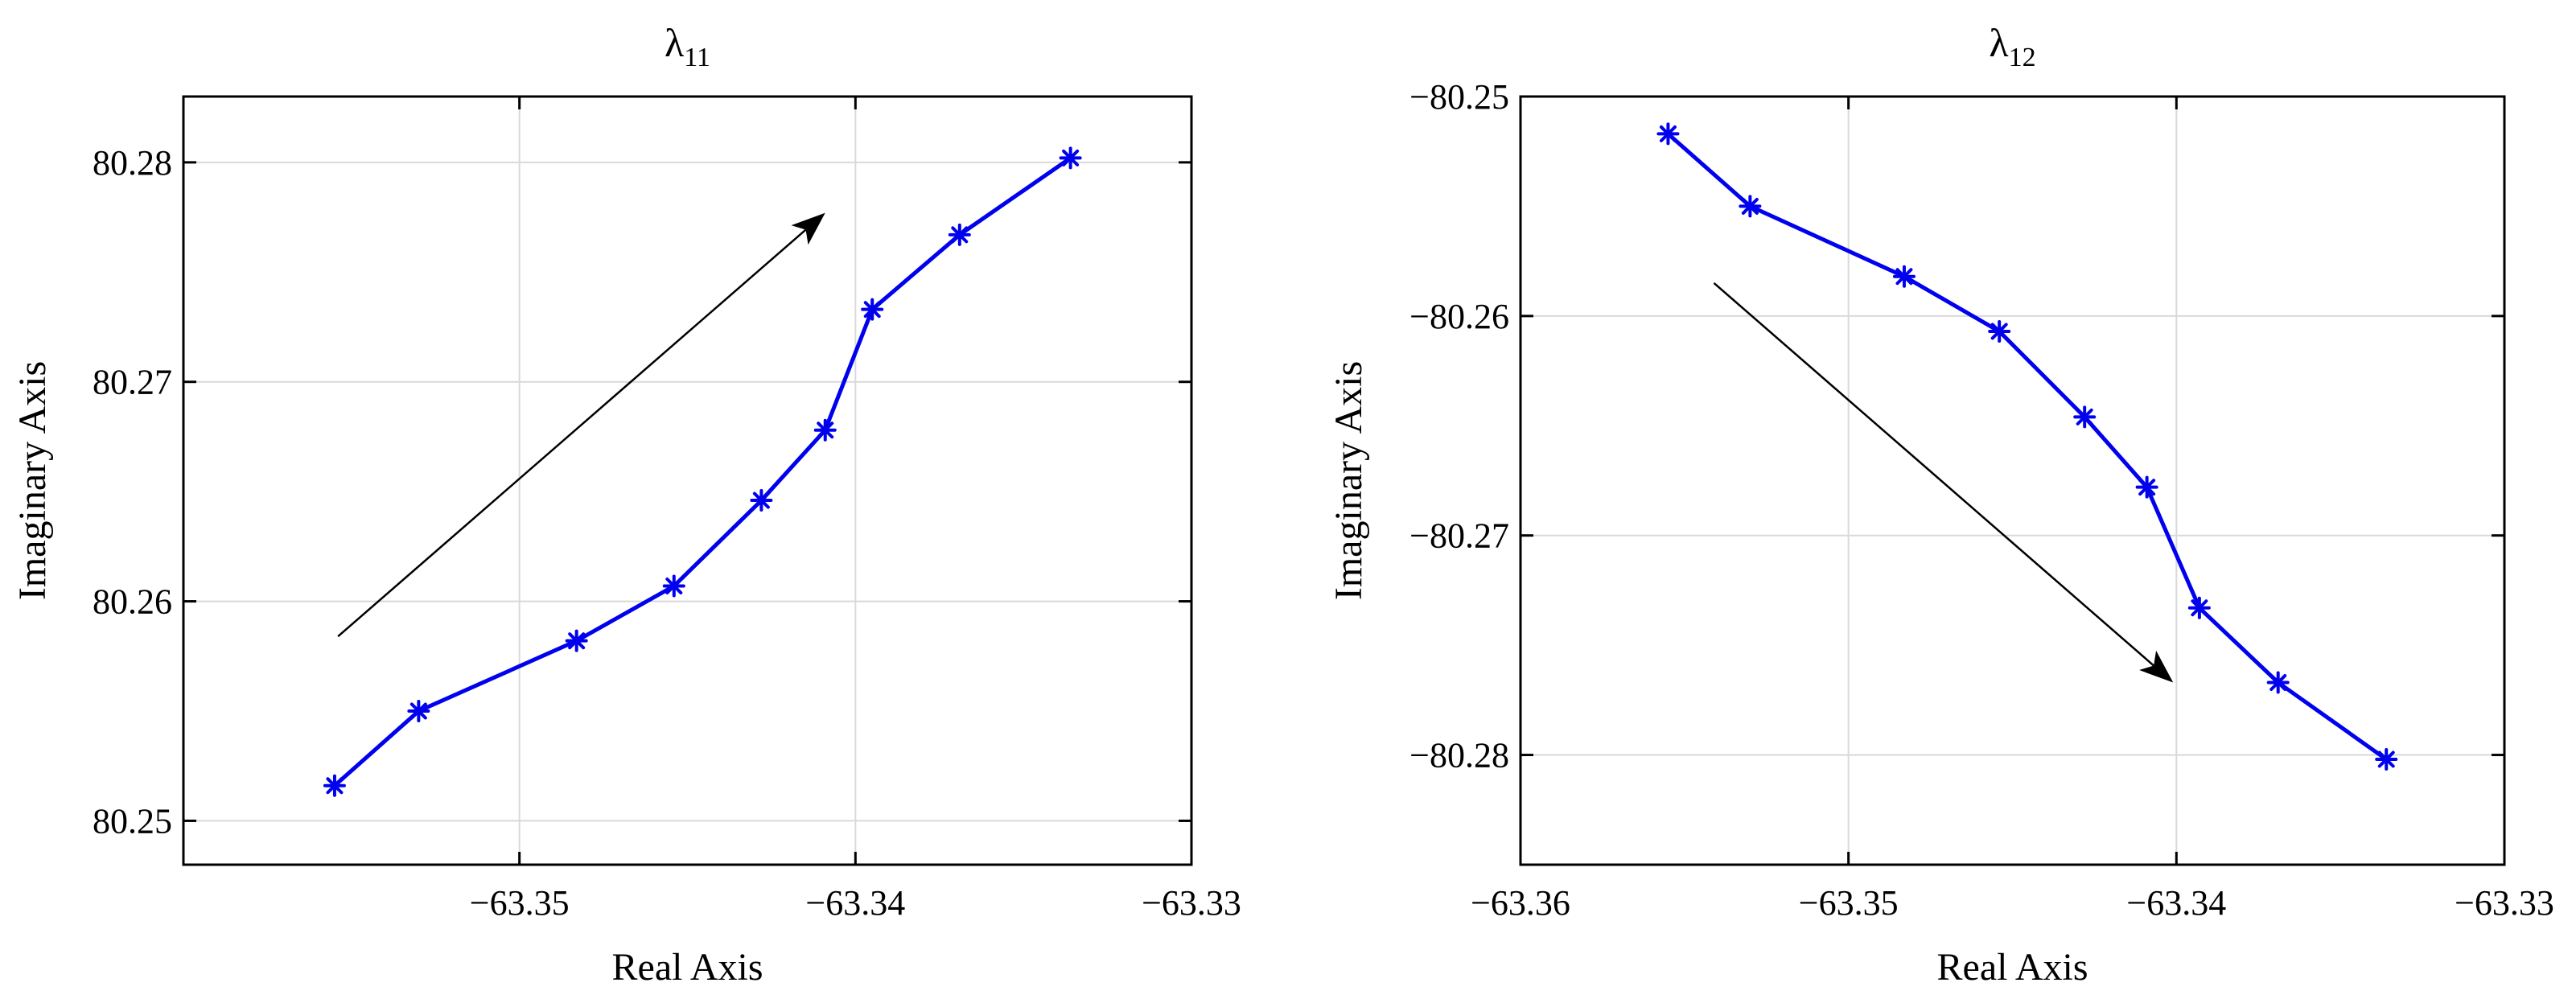 This screenshot has height=995, width=2576. What do you see at coordinates (132, 821) in the screenshot?
I see `y-tick-label: 80.25` at bounding box center [132, 821].